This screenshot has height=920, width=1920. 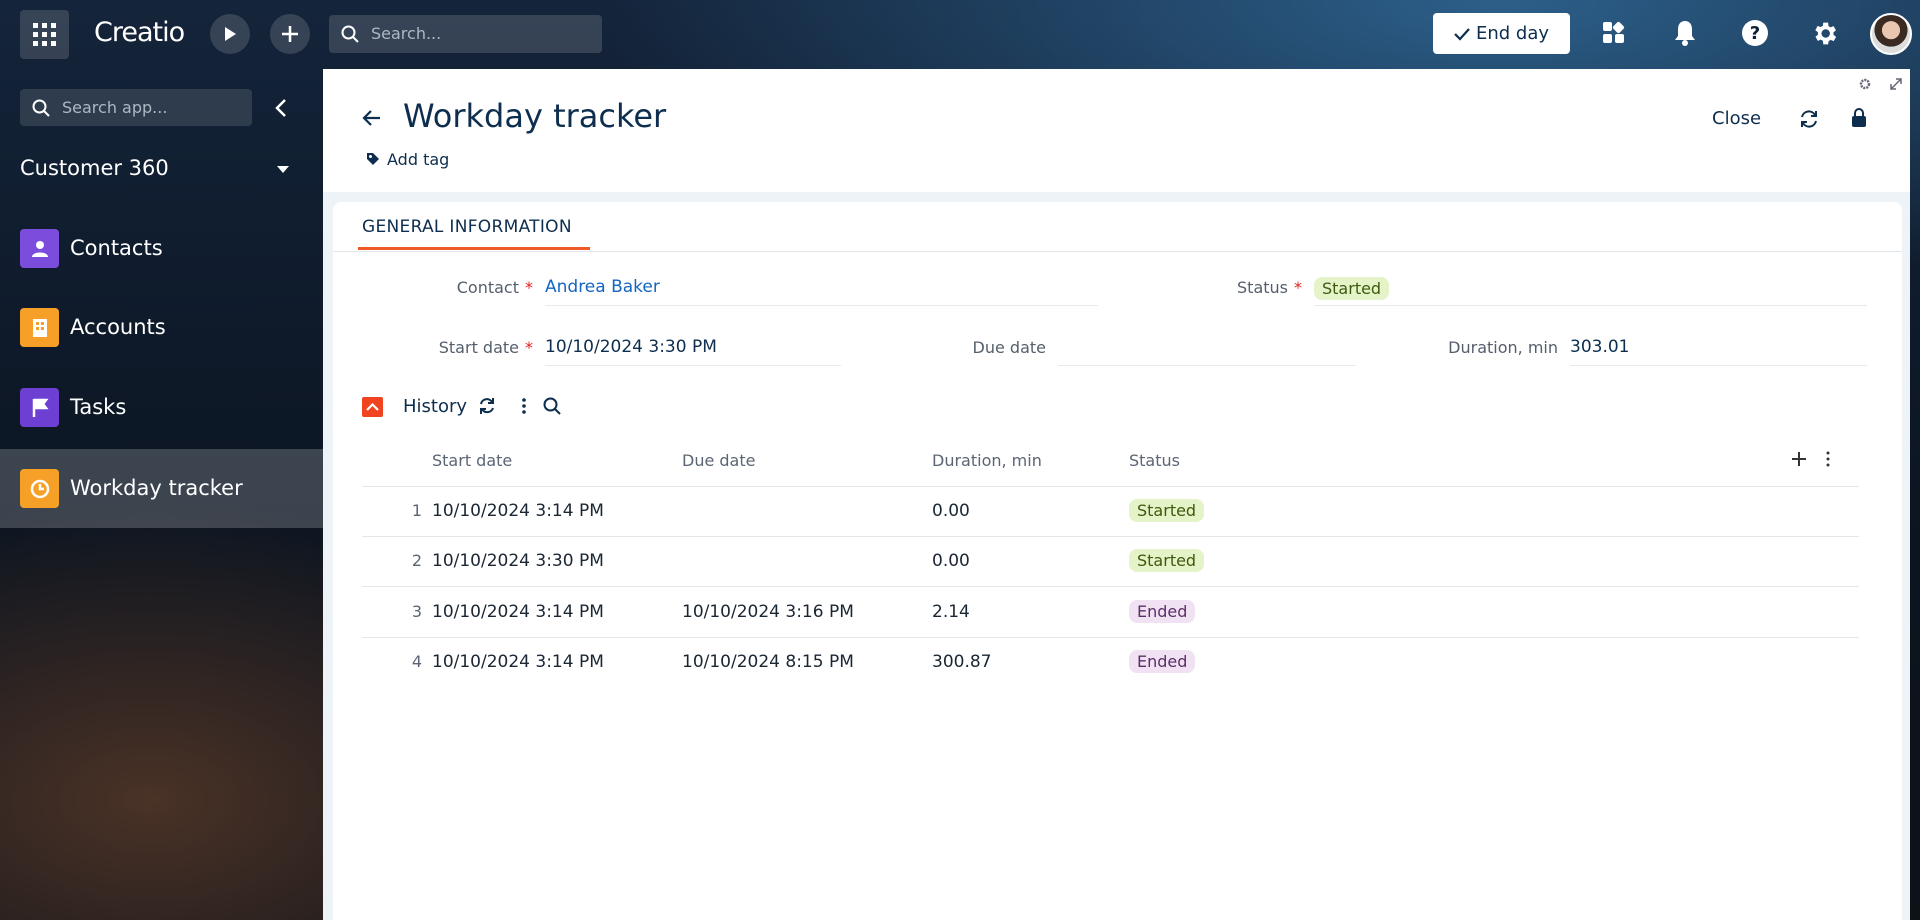 I want to click on run-button, so click(x=230, y=34).